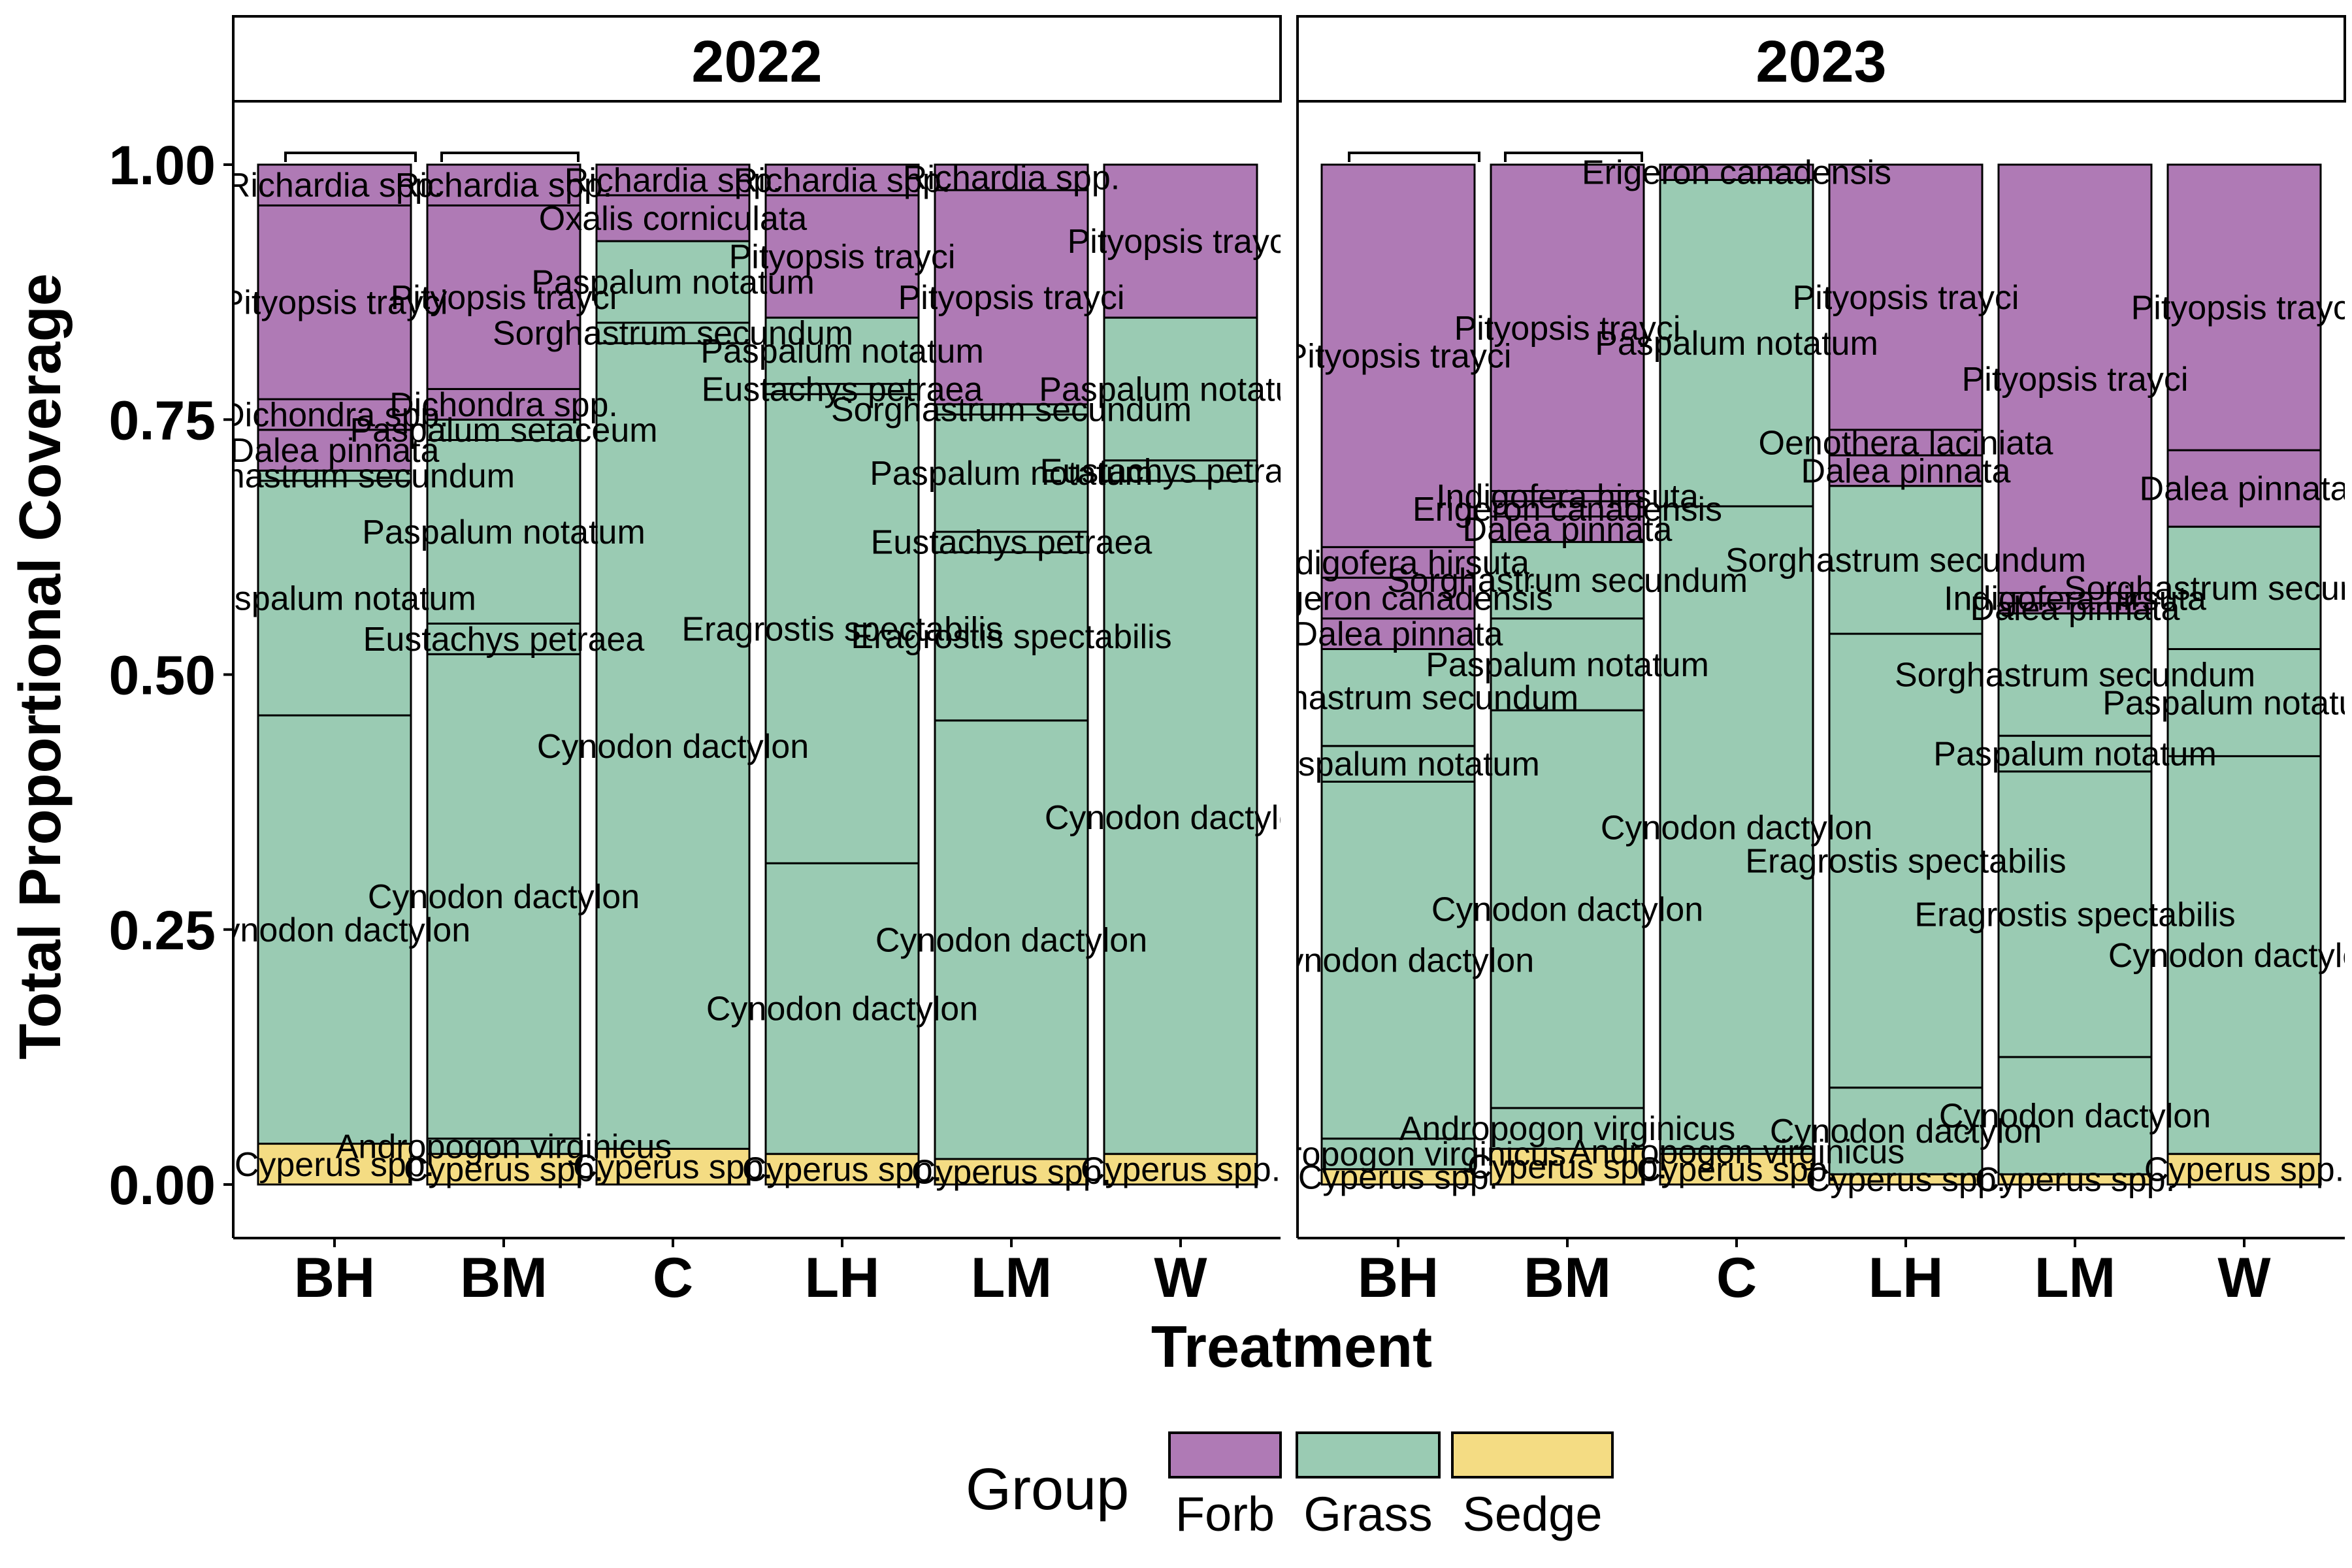 The image size is (2352, 1568). What do you see at coordinates (162, 420) in the screenshot?
I see `y-tick-label: 0.75` at bounding box center [162, 420].